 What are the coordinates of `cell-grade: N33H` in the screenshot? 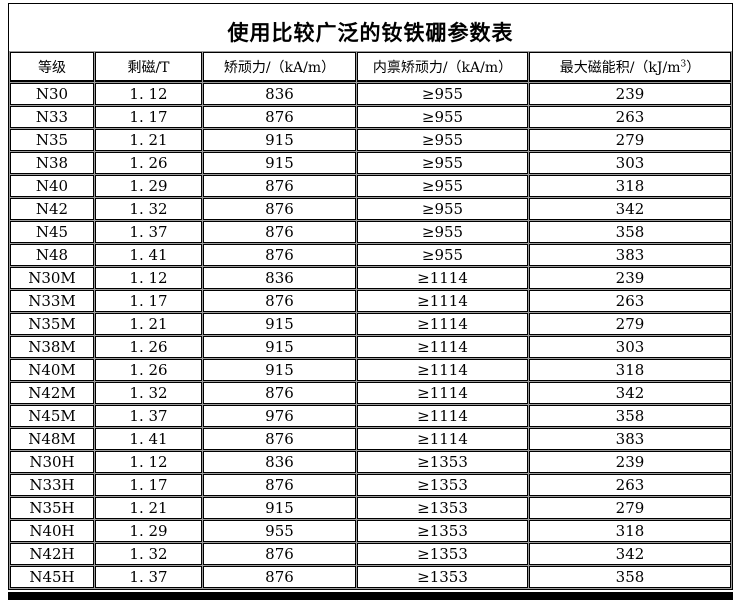 It's located at (52, 485).